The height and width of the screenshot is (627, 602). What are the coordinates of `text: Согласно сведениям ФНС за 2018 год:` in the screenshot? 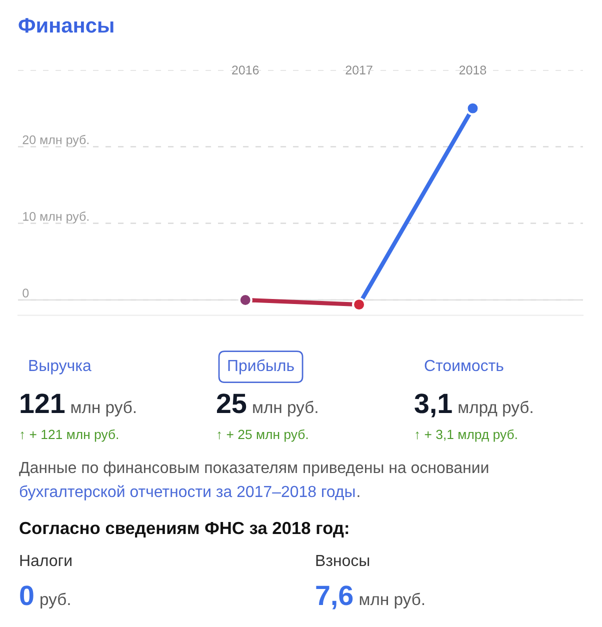 It's located at (184, 530).